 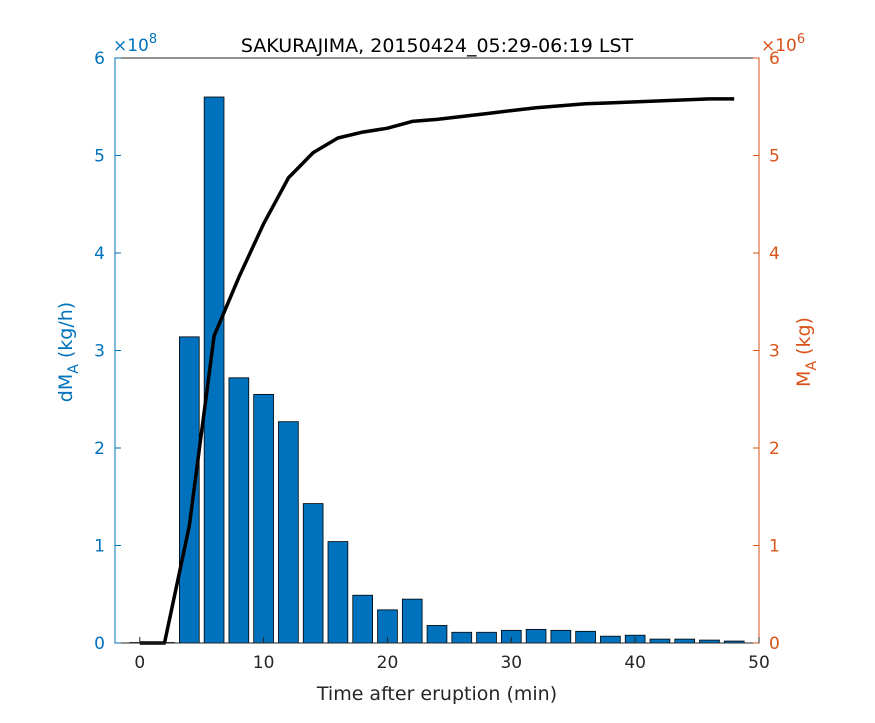 I want to click on x-tick-label: 20, so click(x=388, y=663).